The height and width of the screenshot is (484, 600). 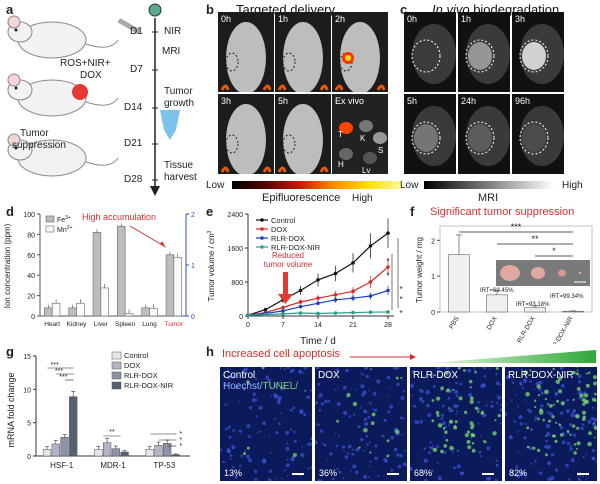 What do you see at coordinates (93, 99) in the screenshot?
I see `panel-a-schematic` at bounding box center [93, 99].